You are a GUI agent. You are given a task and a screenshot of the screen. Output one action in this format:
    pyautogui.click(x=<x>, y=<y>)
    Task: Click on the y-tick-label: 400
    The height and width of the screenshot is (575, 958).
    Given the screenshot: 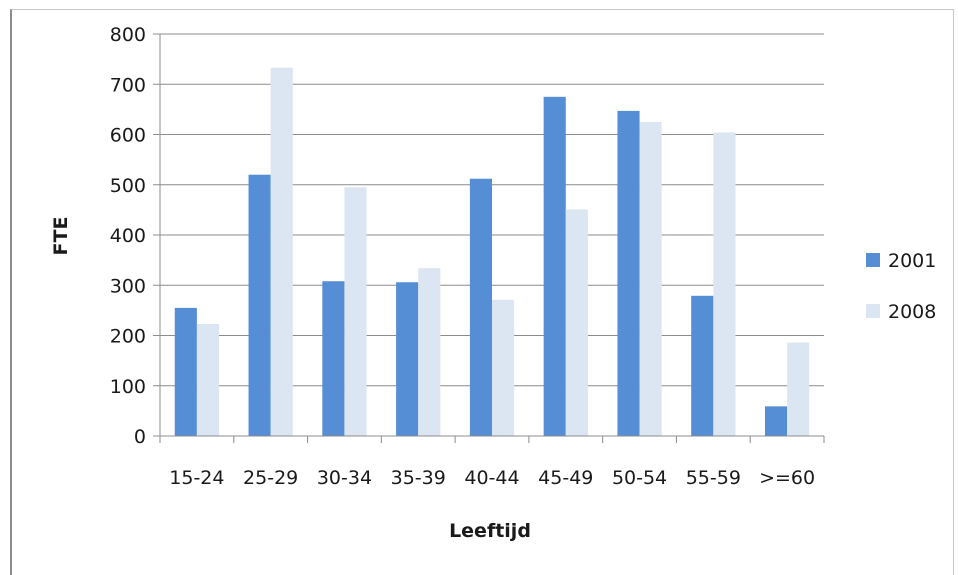 What is the action you would take?
    pyautogui.click(x=128, y=236)
    